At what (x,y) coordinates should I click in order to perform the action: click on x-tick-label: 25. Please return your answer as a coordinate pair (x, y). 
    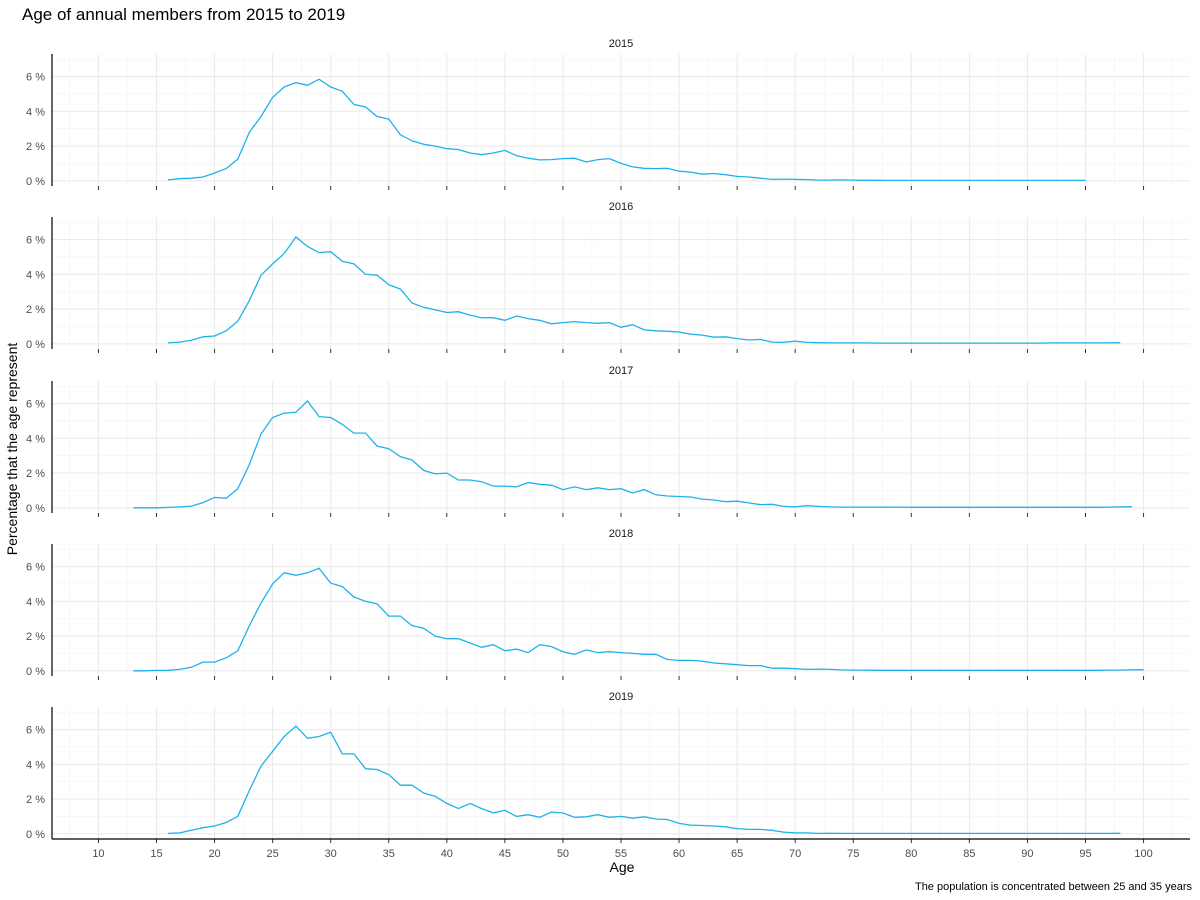
    Looking at the image, I should click on (273, 854).